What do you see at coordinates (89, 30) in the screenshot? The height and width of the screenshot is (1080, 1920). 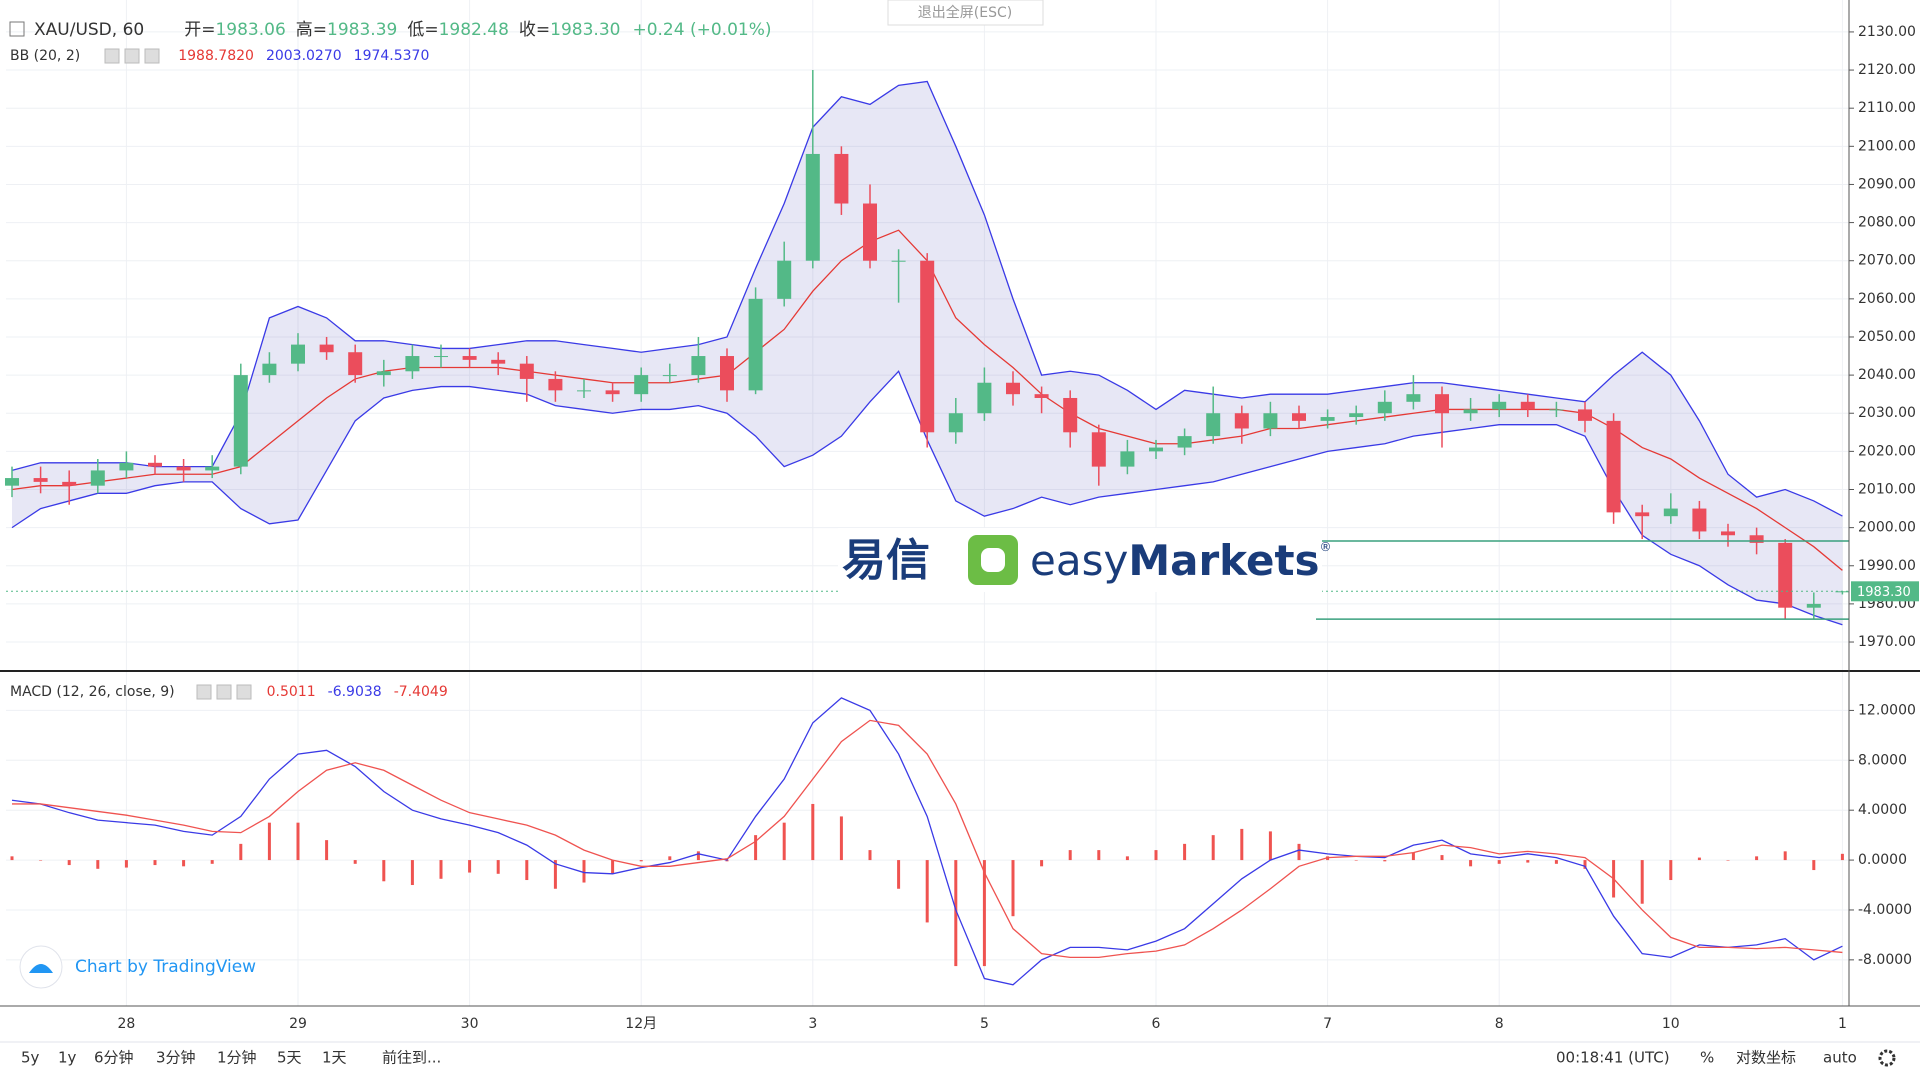 I see `symbol-title: XAU/USD, 60` at bounding box center [89, 30].